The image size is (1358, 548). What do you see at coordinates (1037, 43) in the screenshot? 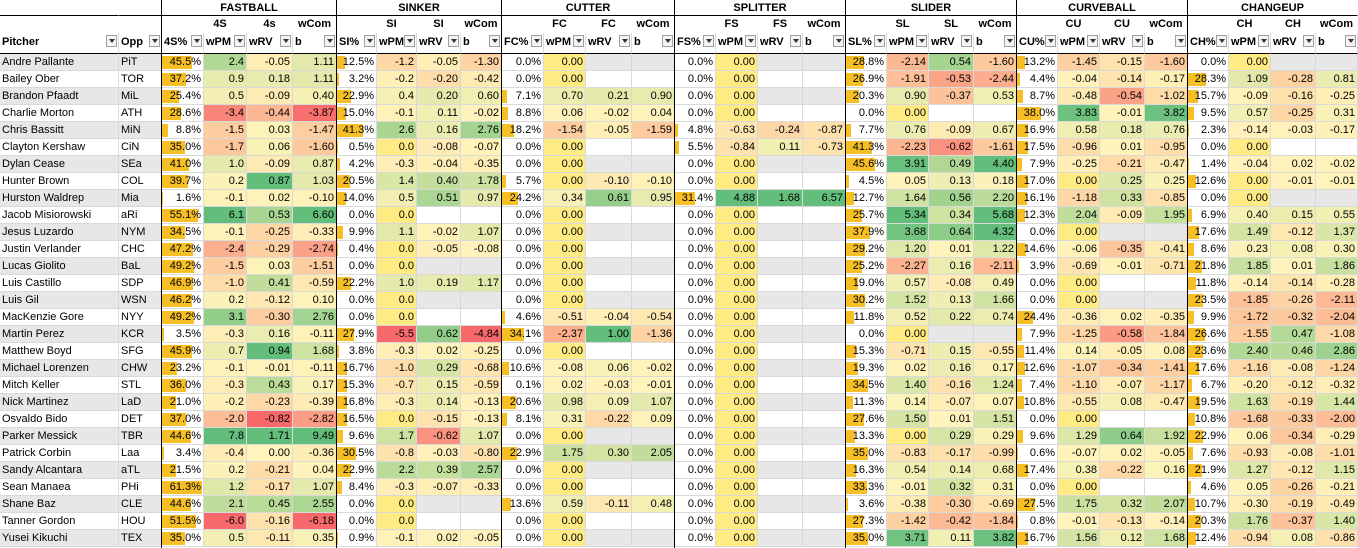
I see `column-header-curveball-0: CU%` at bounding box center [1037, 43].